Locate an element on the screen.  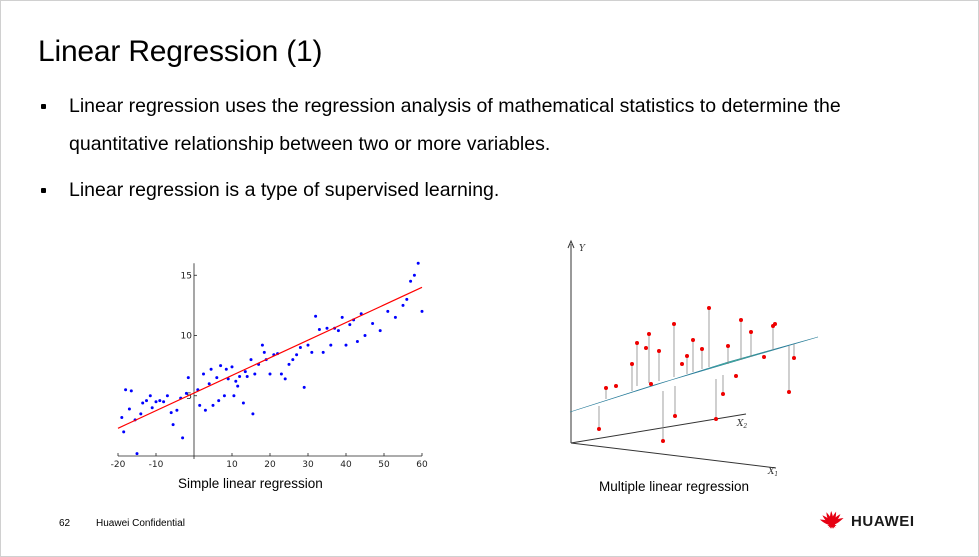
data-points is located at coordinates (696, 374).